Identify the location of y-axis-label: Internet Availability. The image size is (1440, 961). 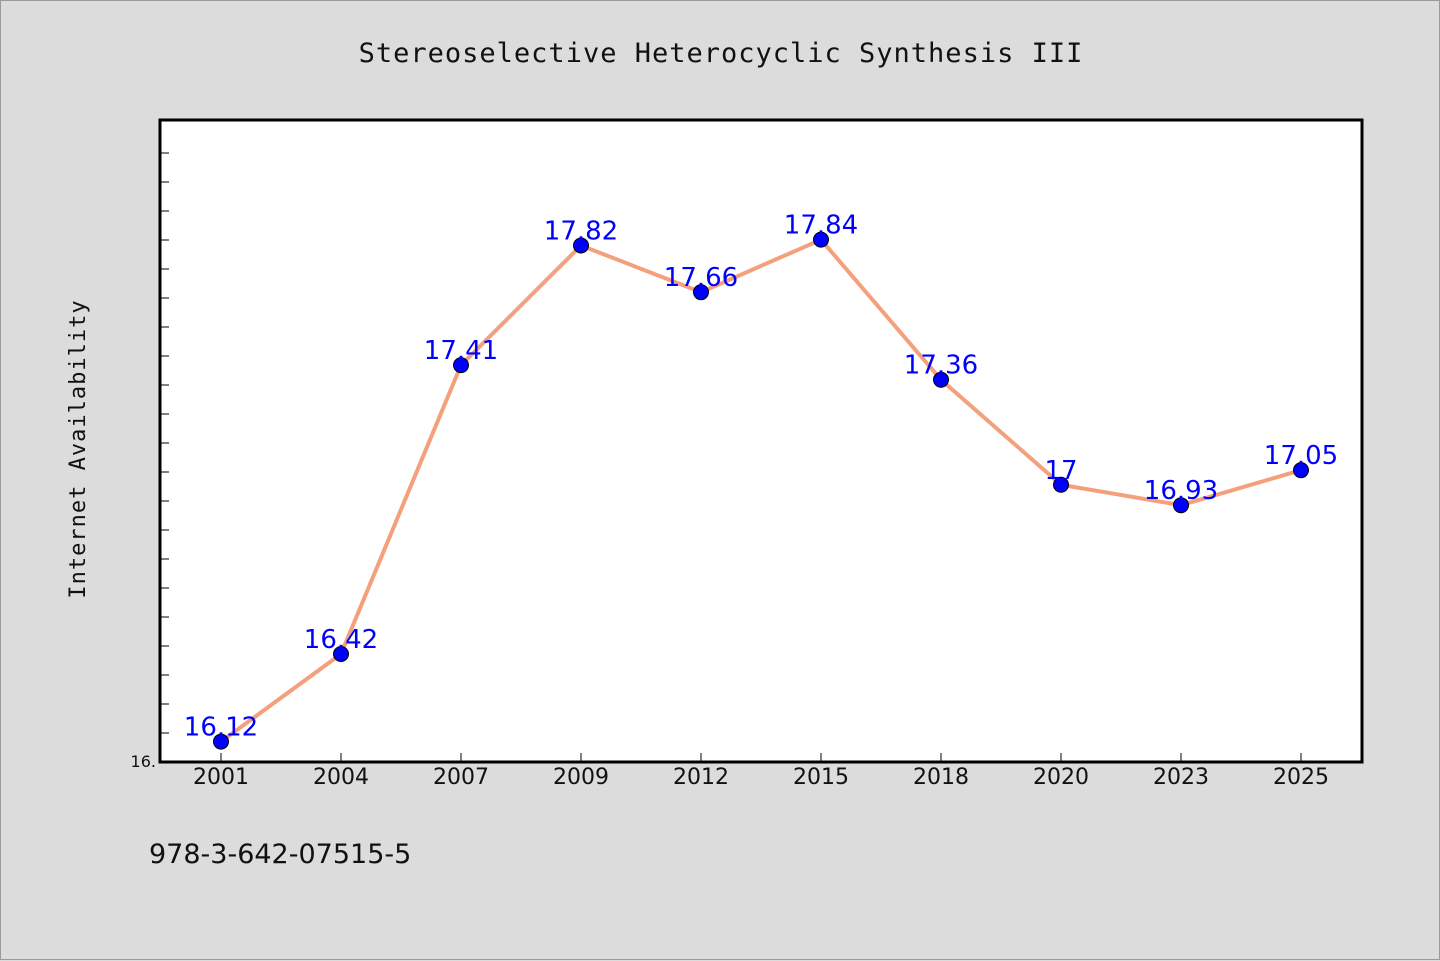
(78, 448).